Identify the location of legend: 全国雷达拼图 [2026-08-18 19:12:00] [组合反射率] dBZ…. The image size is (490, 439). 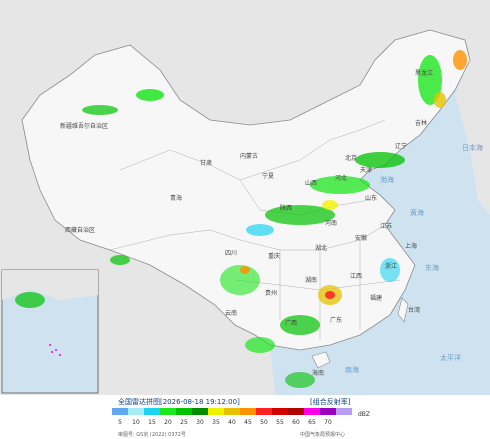
(241, 417).